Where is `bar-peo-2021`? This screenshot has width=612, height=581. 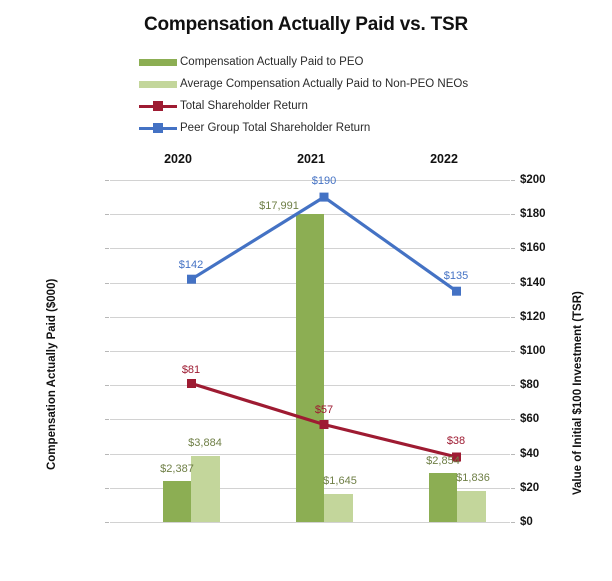 bar-peo-2021 is located at coordinates (310, 368).